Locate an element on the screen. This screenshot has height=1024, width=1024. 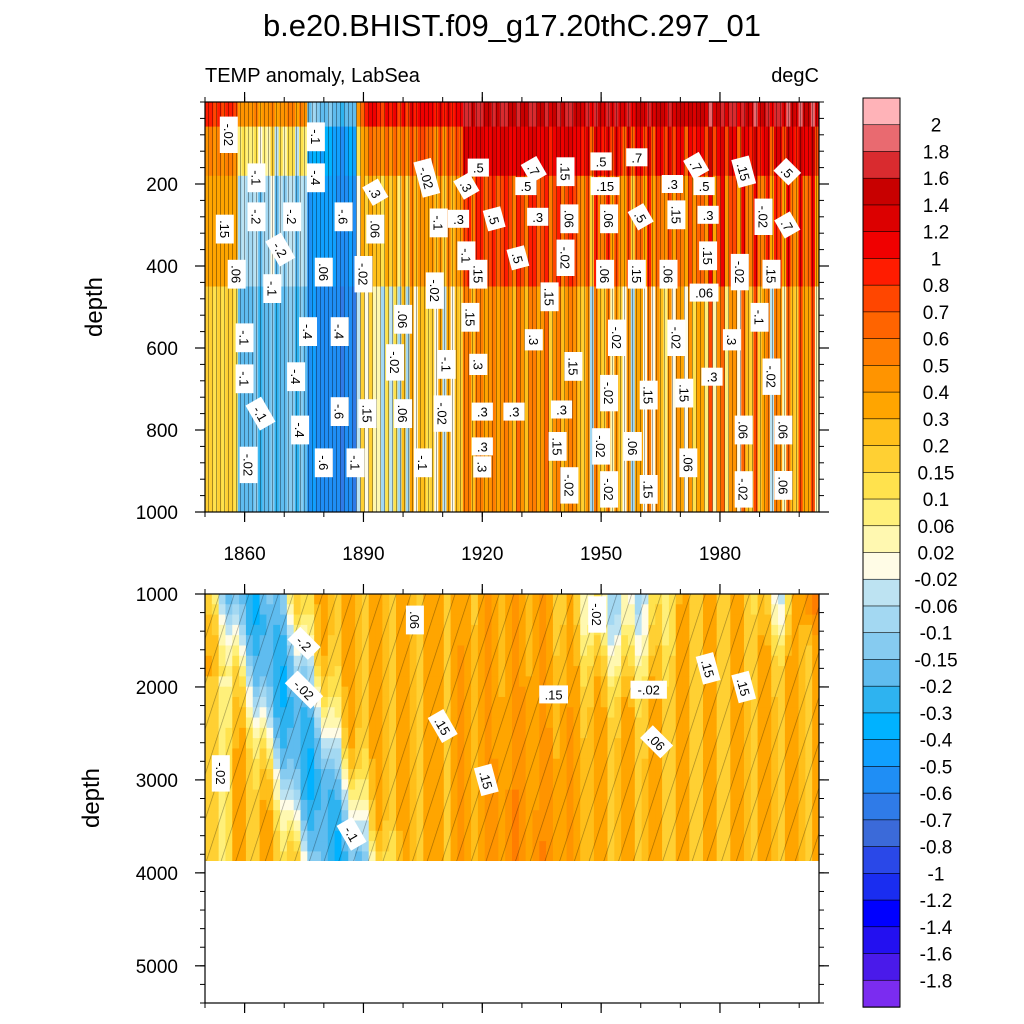
colorbar-label: -0.4 is located at coordinates (936, 741).